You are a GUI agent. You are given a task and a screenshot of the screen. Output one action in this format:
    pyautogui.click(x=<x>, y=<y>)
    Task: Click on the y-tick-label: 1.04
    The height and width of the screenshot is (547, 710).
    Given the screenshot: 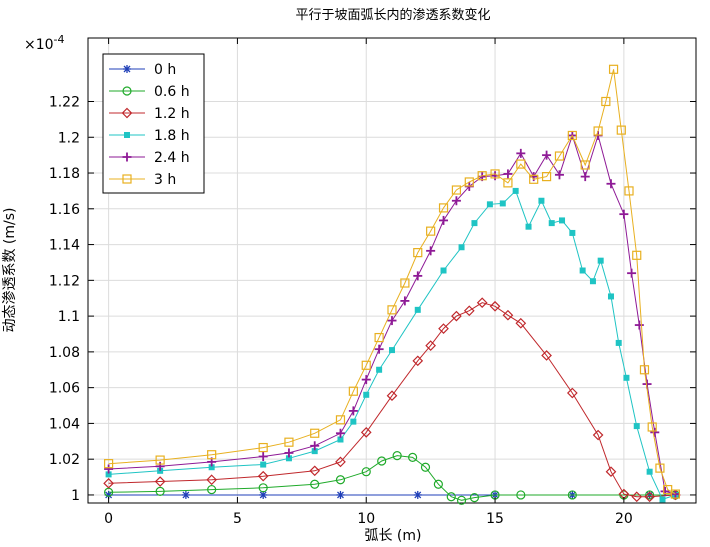 What is the action you would take?
    pyautogui.click(x=64, y=424)
    